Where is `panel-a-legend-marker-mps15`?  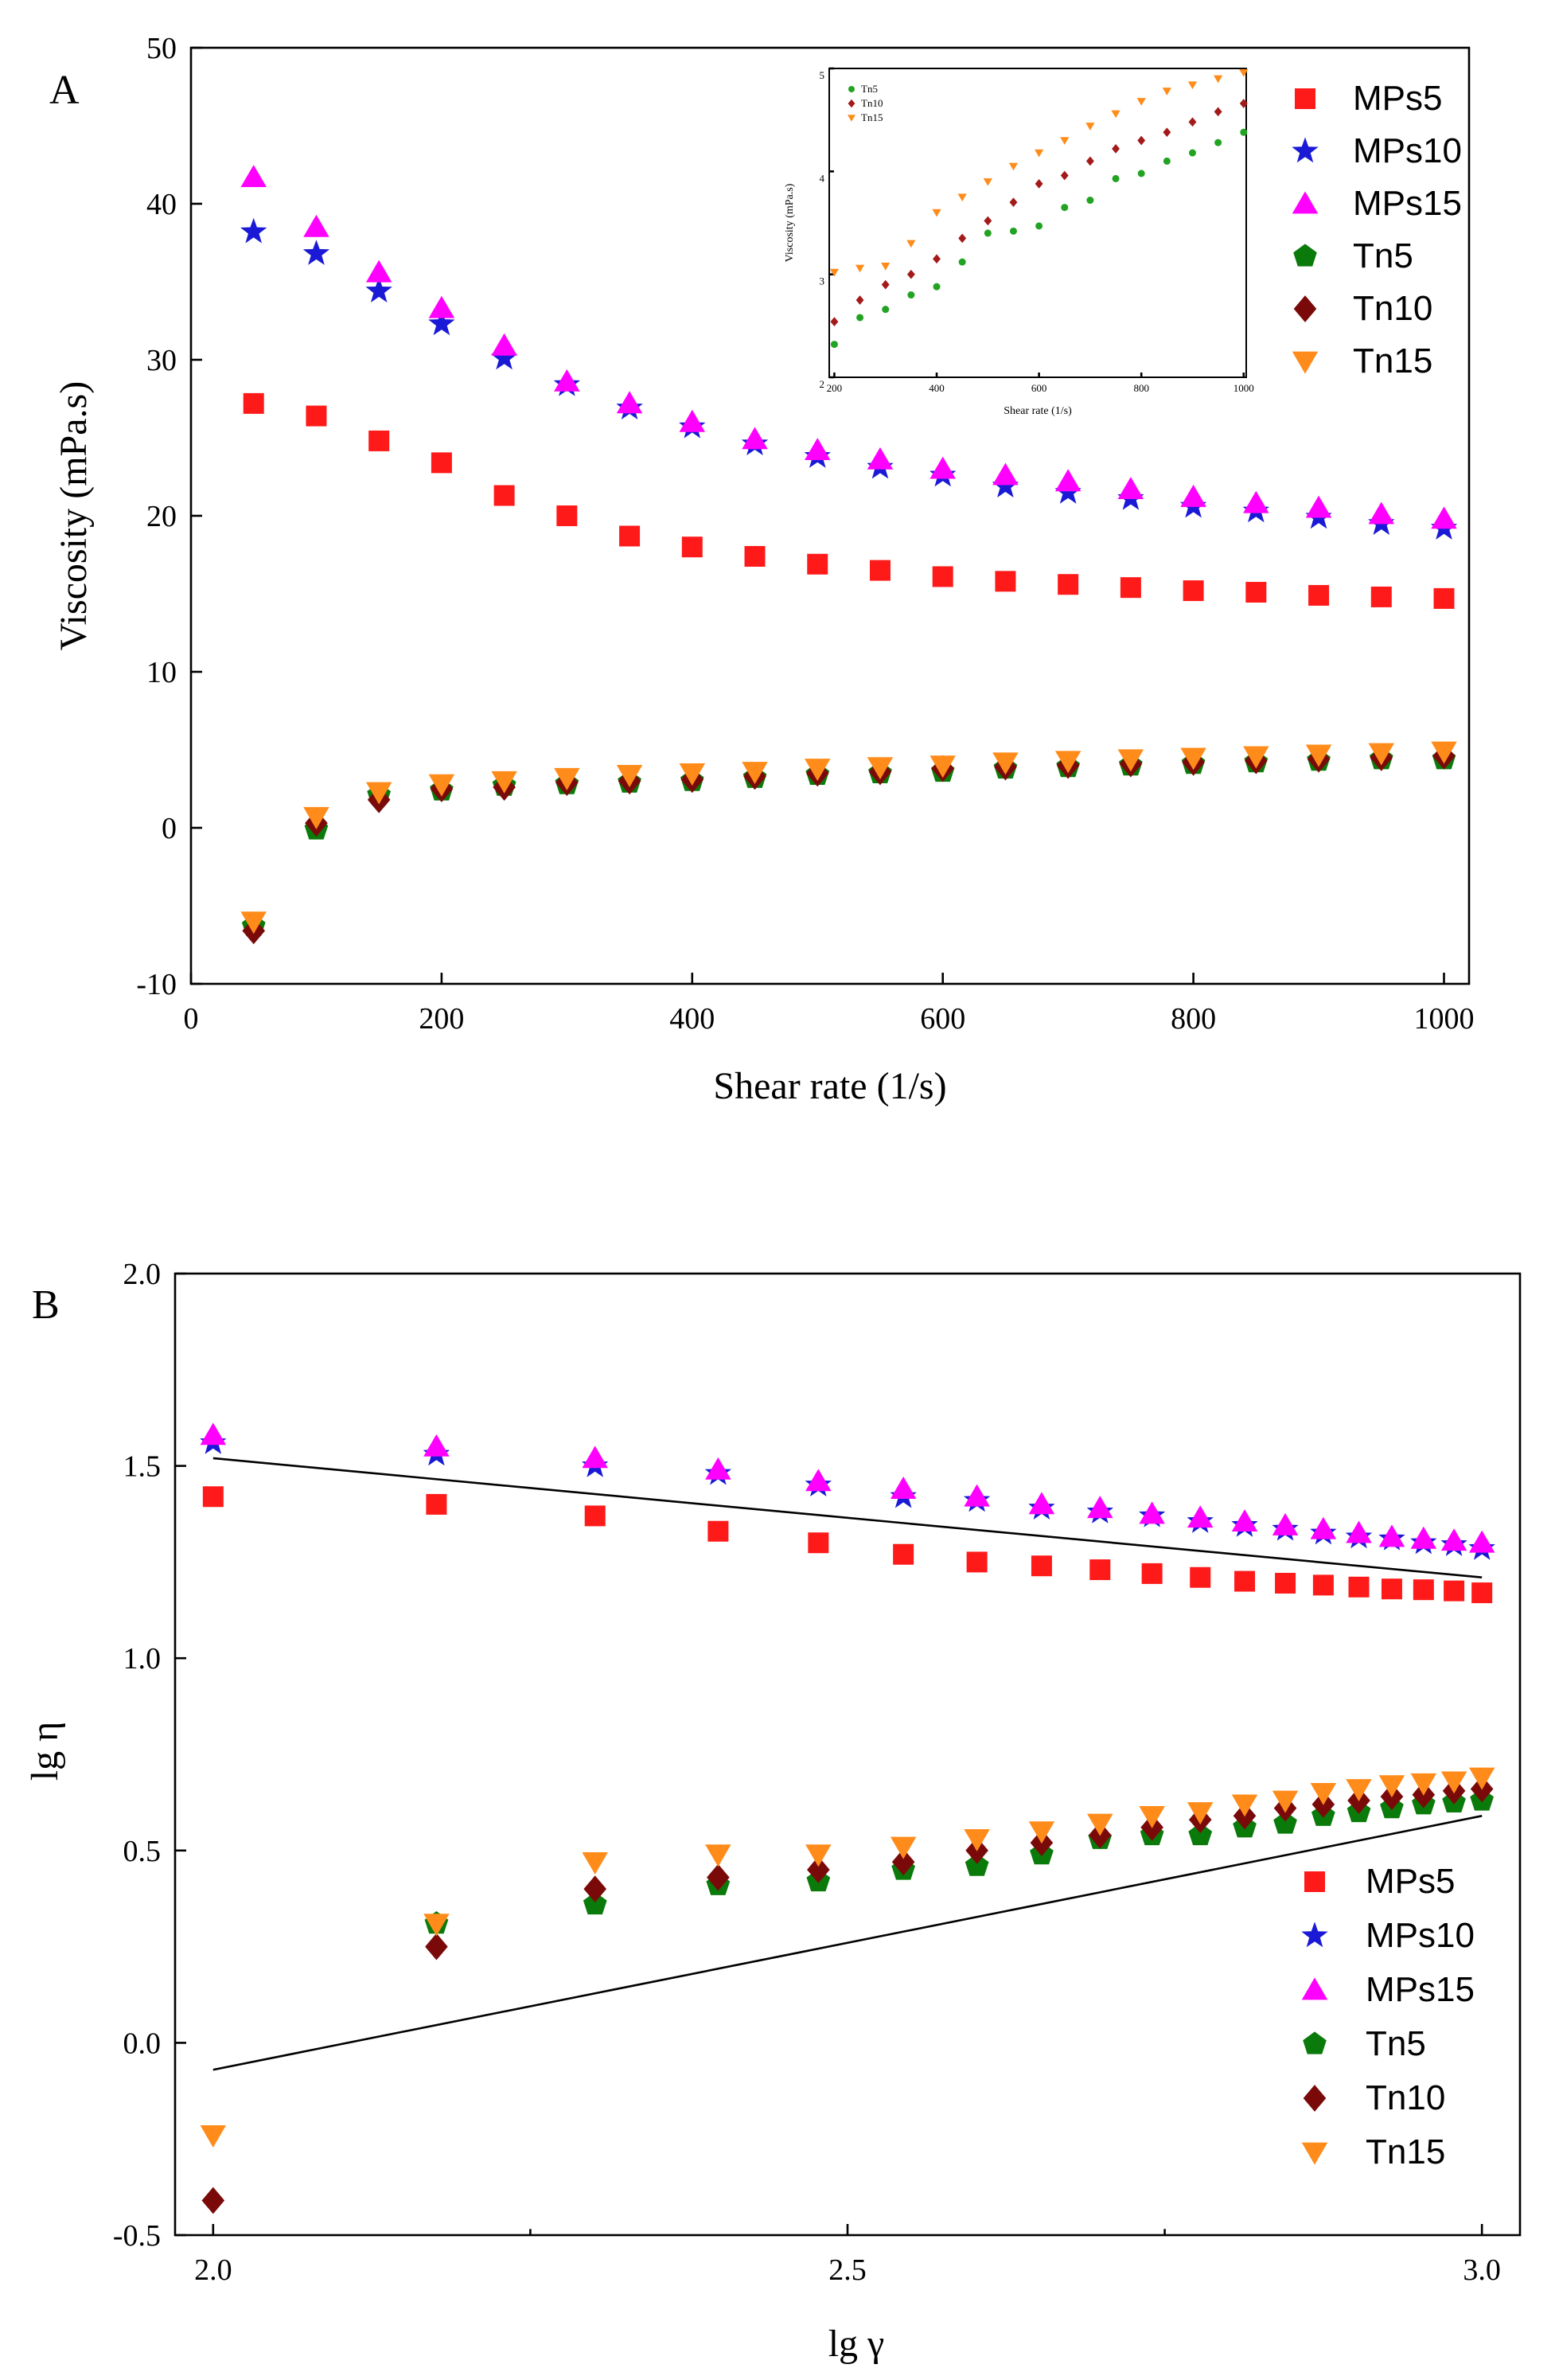 panel-a-legend-marker-mps15 is located at coordinates (1305, 202).